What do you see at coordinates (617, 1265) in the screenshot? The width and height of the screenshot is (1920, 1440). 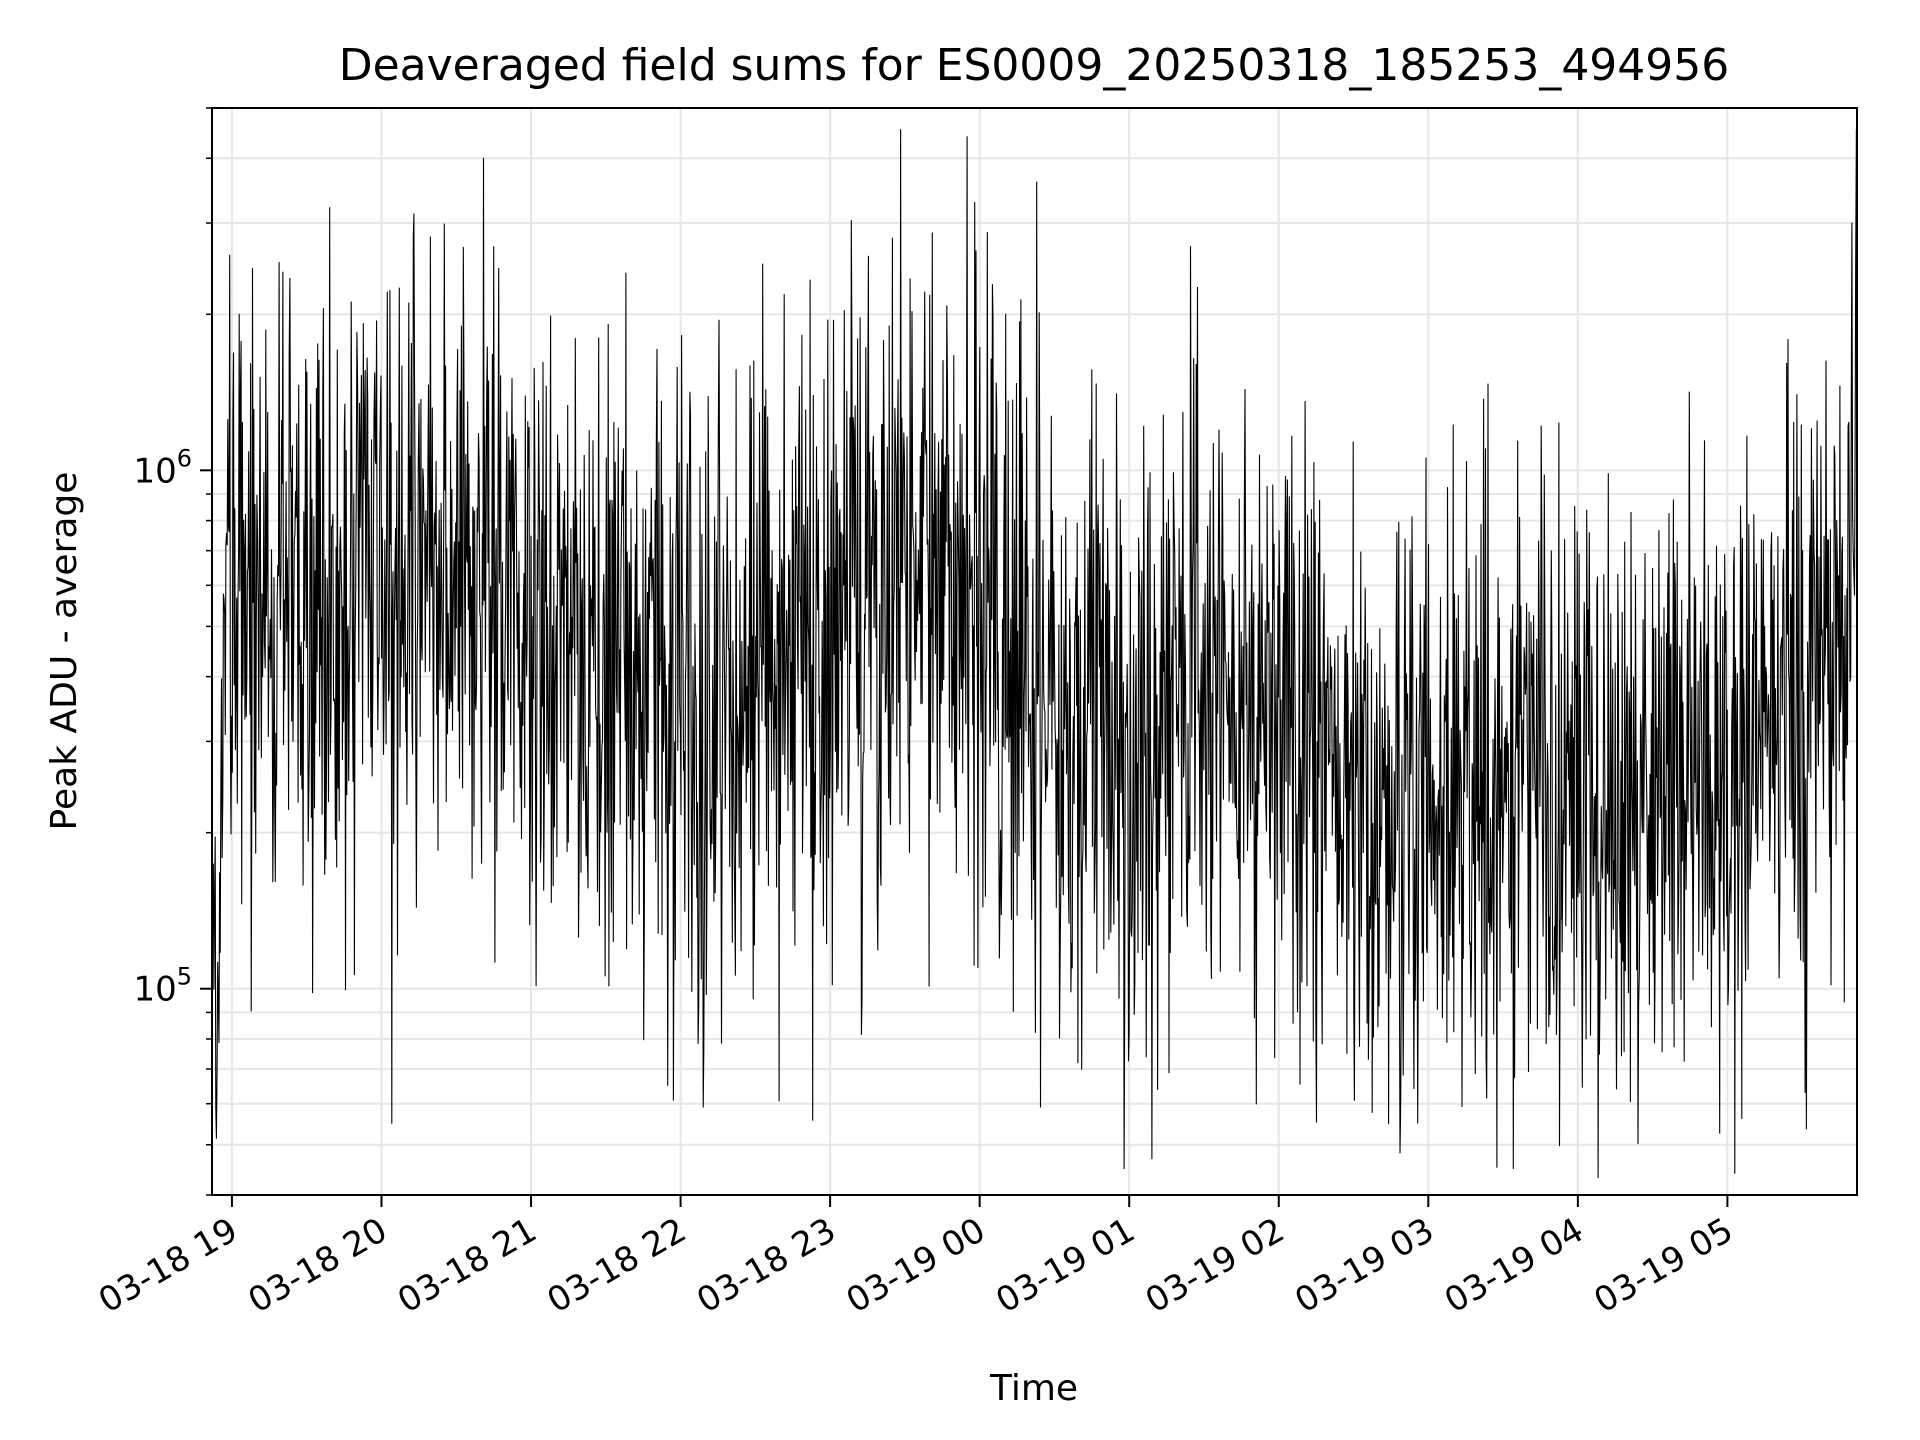 I see `x-tick-label: 03-18 22` at bounding box center [617, 1265].